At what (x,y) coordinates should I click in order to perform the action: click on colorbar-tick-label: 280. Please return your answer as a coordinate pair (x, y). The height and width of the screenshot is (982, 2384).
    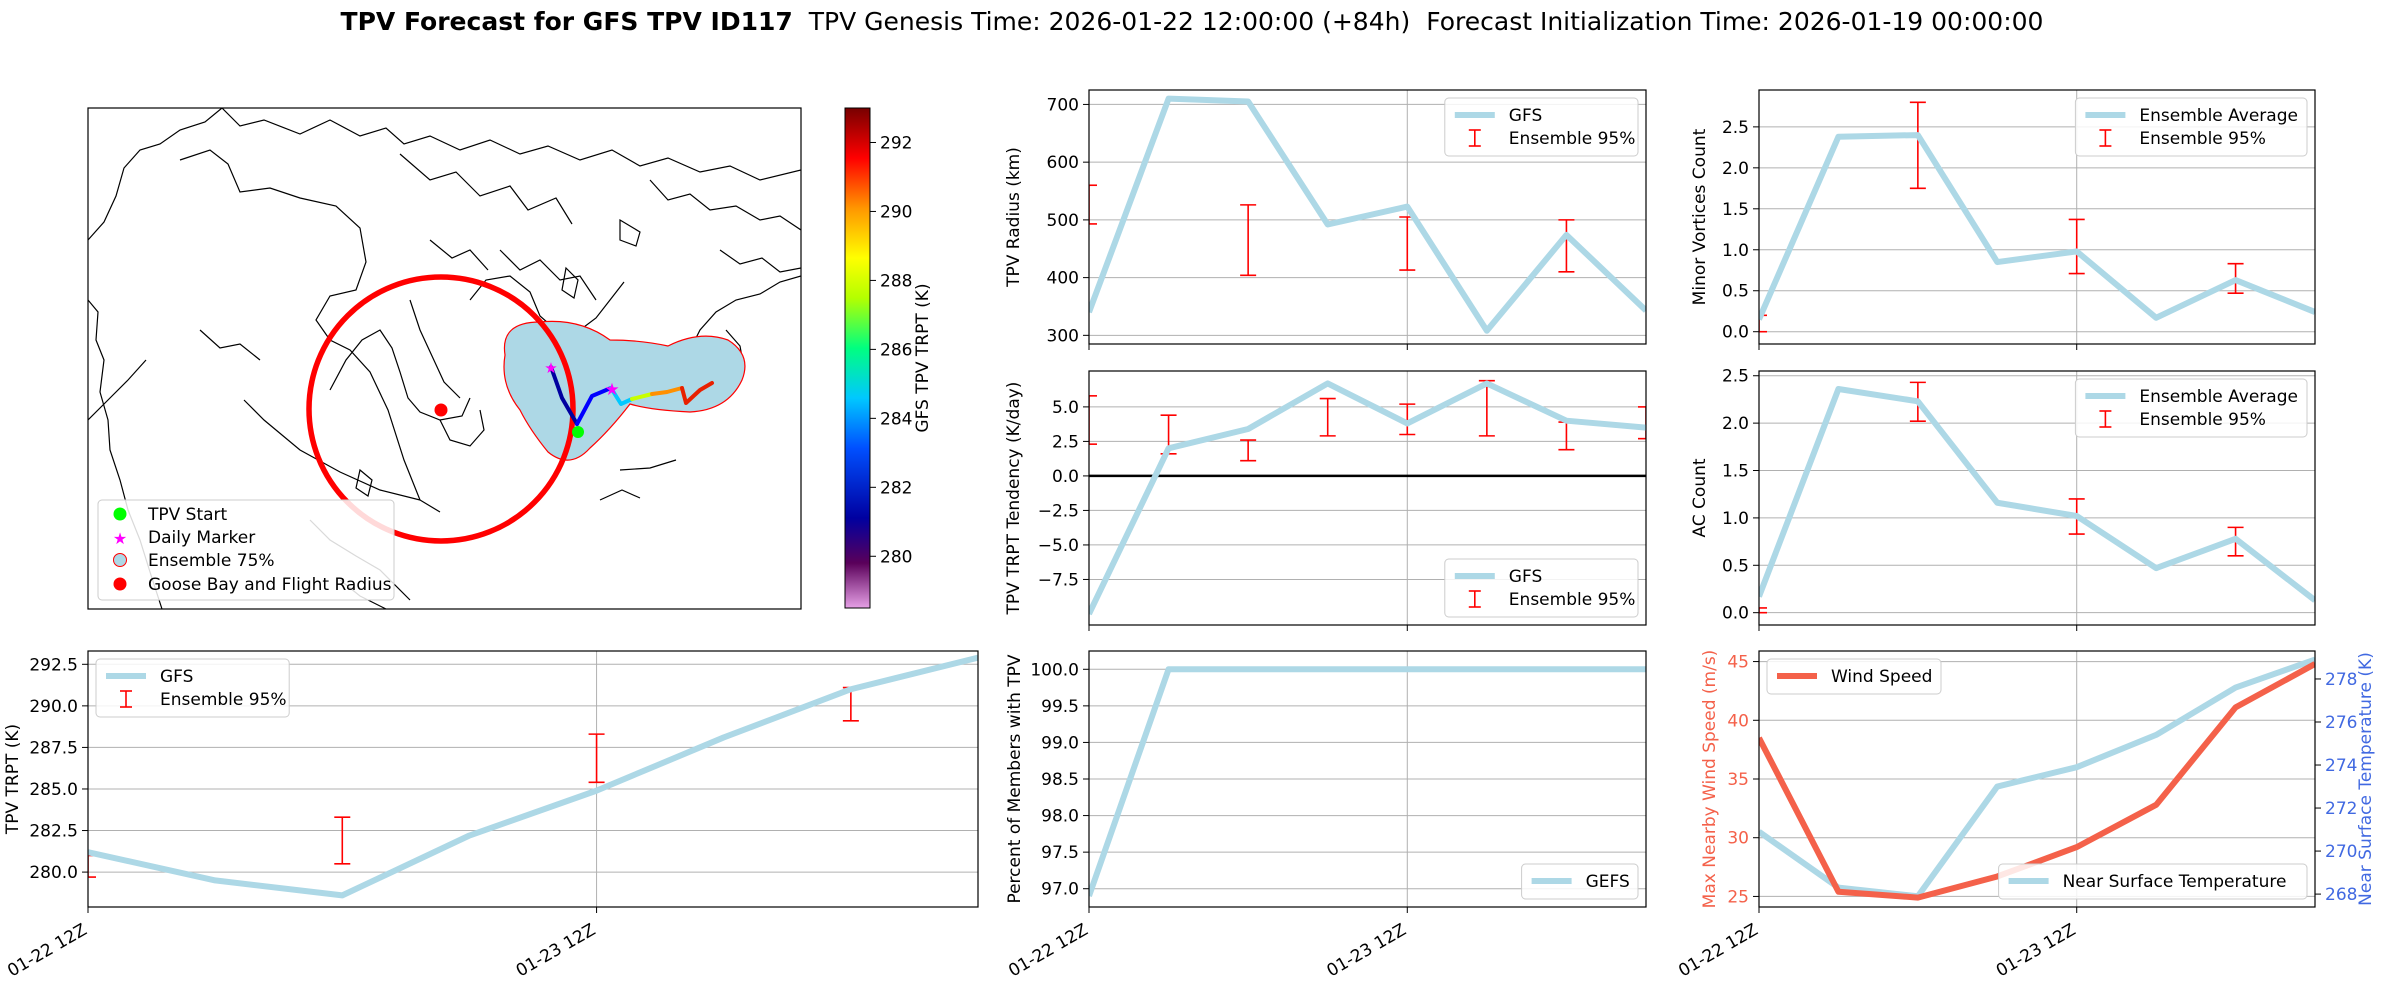
    Looking at the image, I should click on (896, 557).